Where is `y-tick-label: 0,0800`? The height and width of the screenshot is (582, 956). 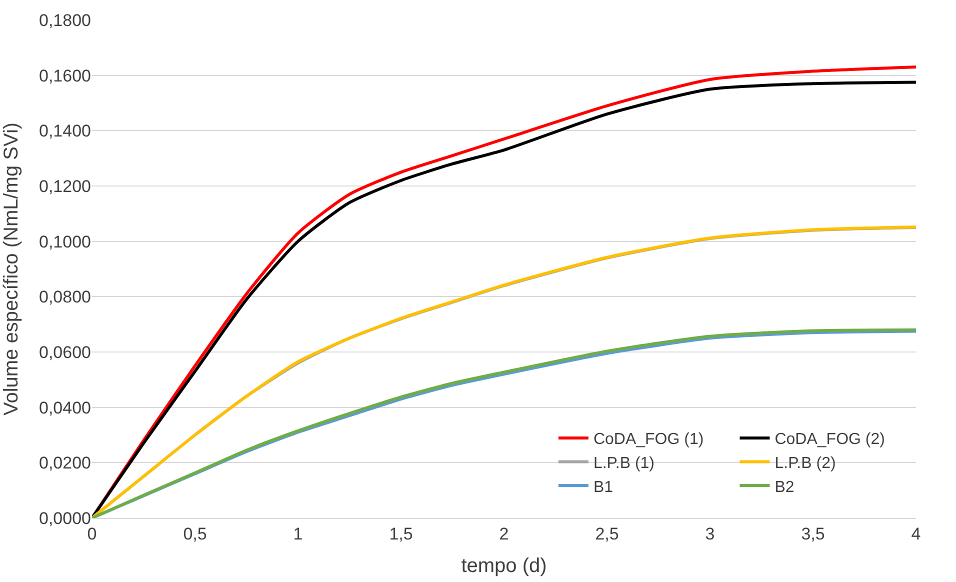 y-tick-label: 0,0800 is located at coordinates (65, 297).